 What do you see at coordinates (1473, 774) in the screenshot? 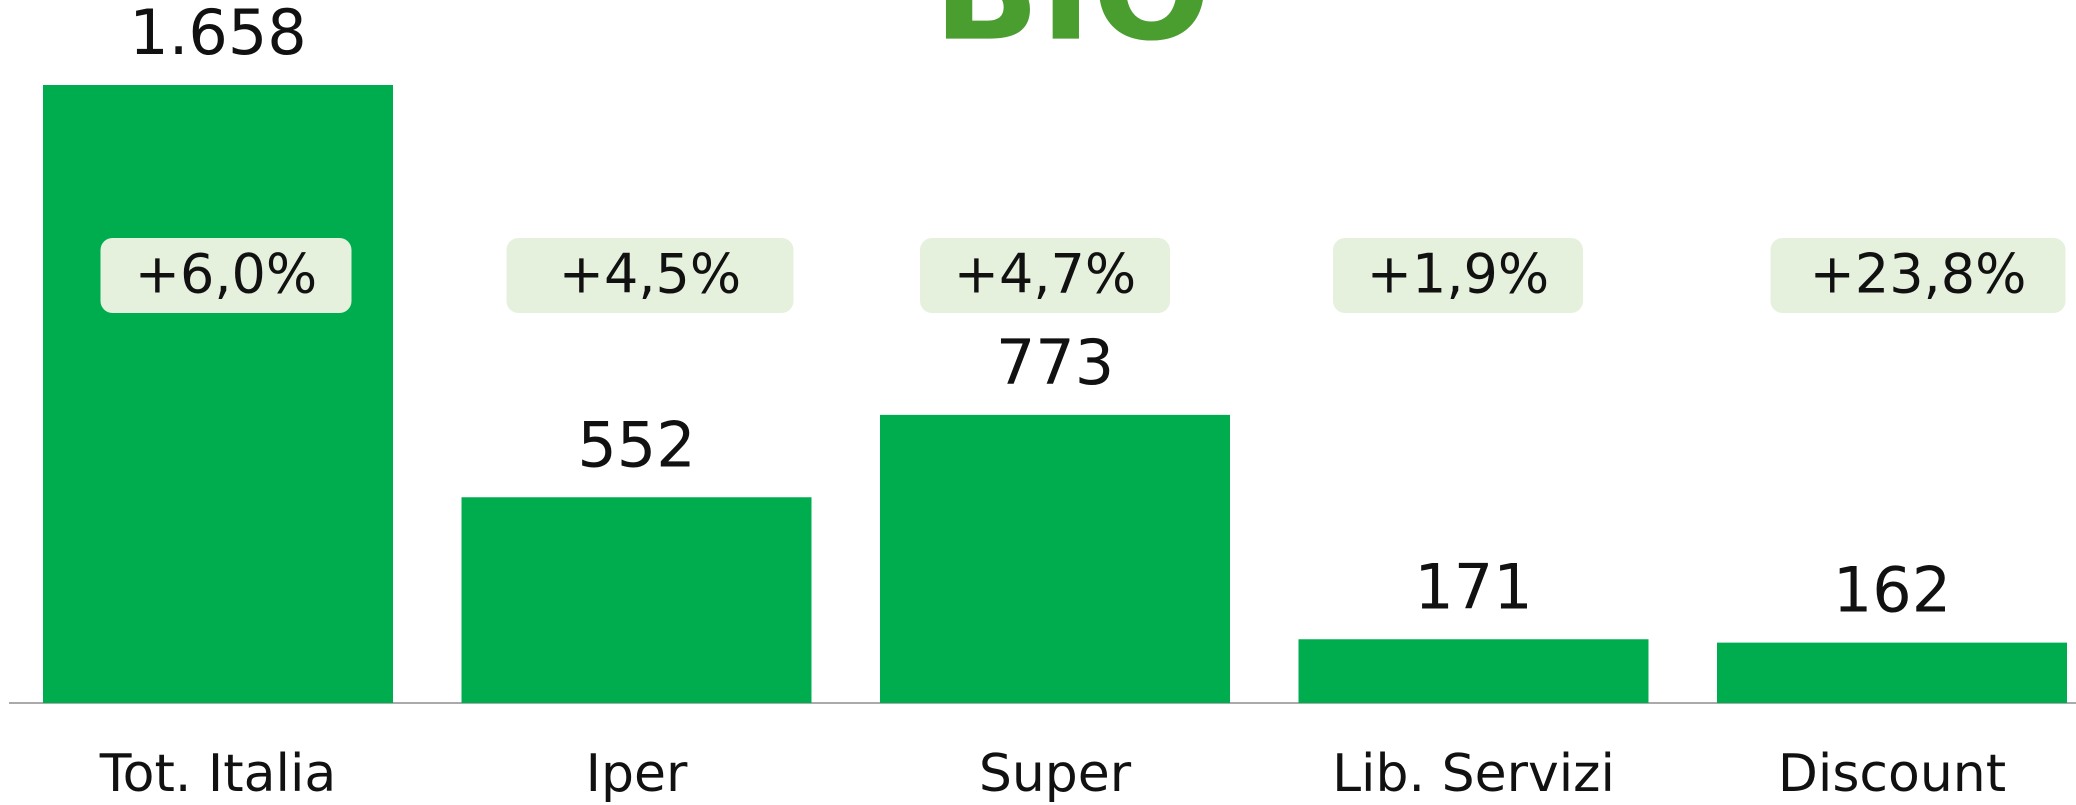
I see `category-label: Lib. Servizi` at bounding box center [1473, 774].